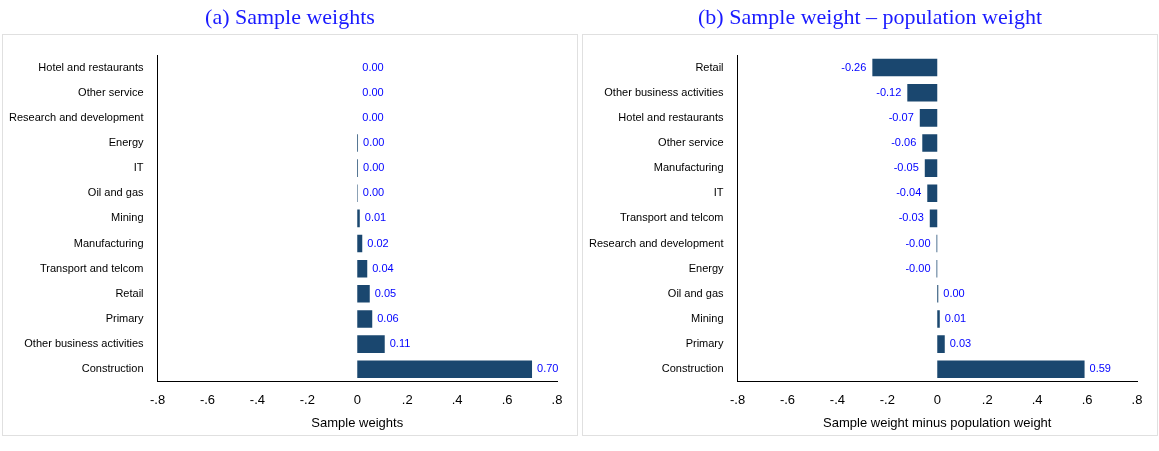 This screenshot has width=1159, height=451. I want to click on data-label: -0.04, so click(909, 192).